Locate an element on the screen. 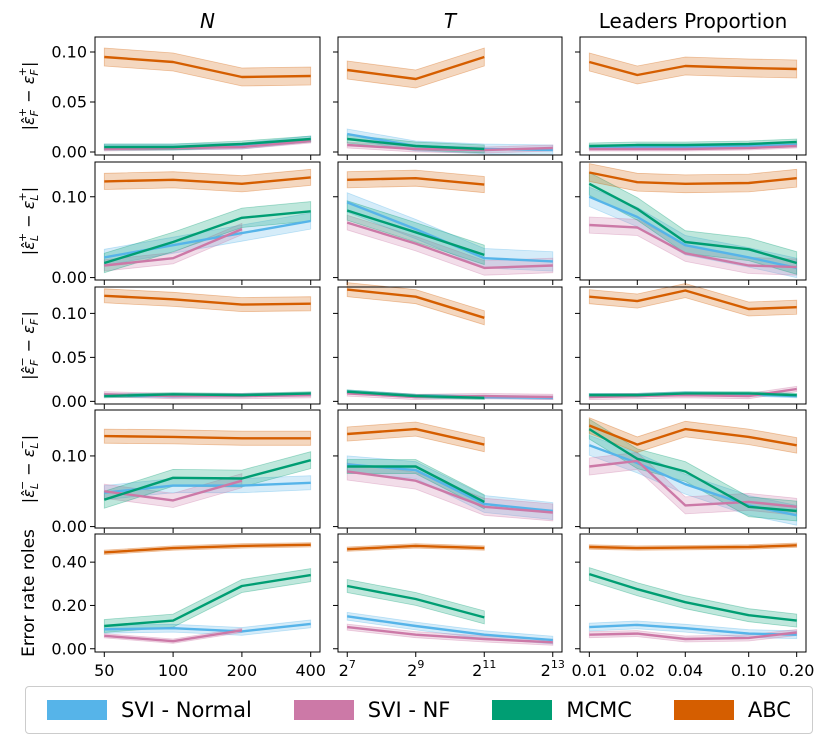 This screenshot has width=830, height=745. panel-r3-c1 is located at coordinates (448, 471).